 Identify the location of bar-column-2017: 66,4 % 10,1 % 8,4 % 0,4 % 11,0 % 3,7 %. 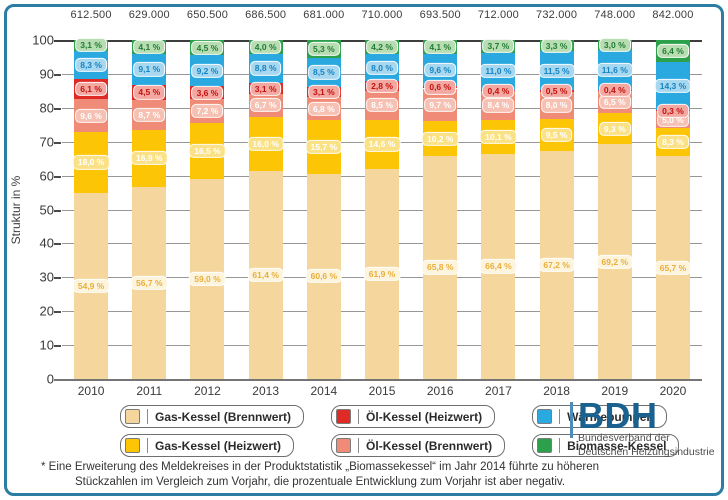
(498, 209).